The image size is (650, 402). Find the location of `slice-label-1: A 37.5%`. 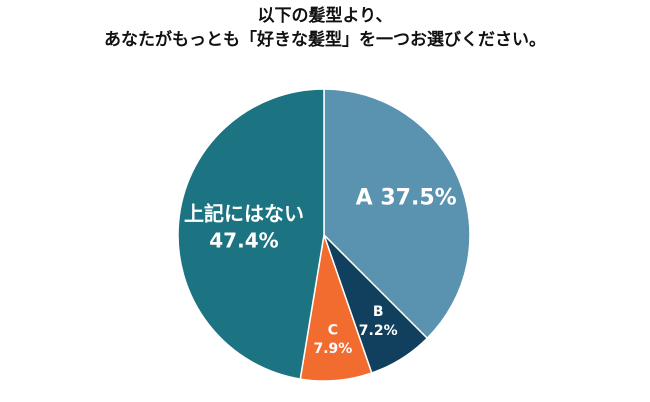

slice-label-1: A 37.5% is located at coordinates (406, 197).